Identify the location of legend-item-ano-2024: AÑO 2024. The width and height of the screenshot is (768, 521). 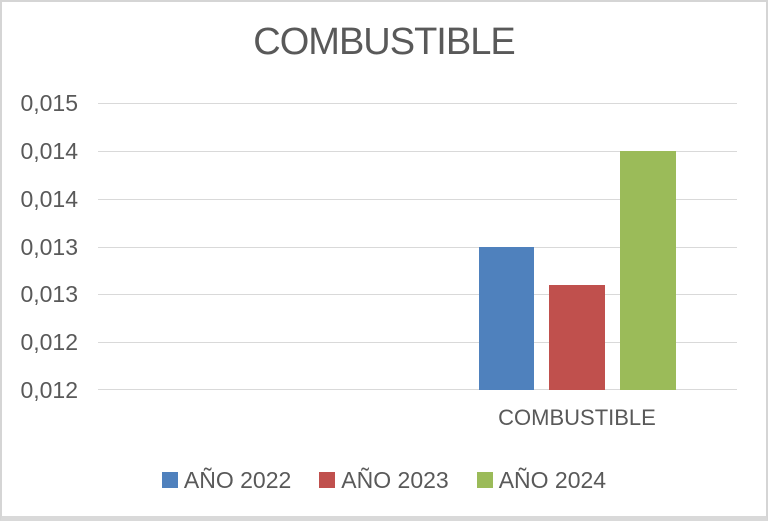
(541, 480).